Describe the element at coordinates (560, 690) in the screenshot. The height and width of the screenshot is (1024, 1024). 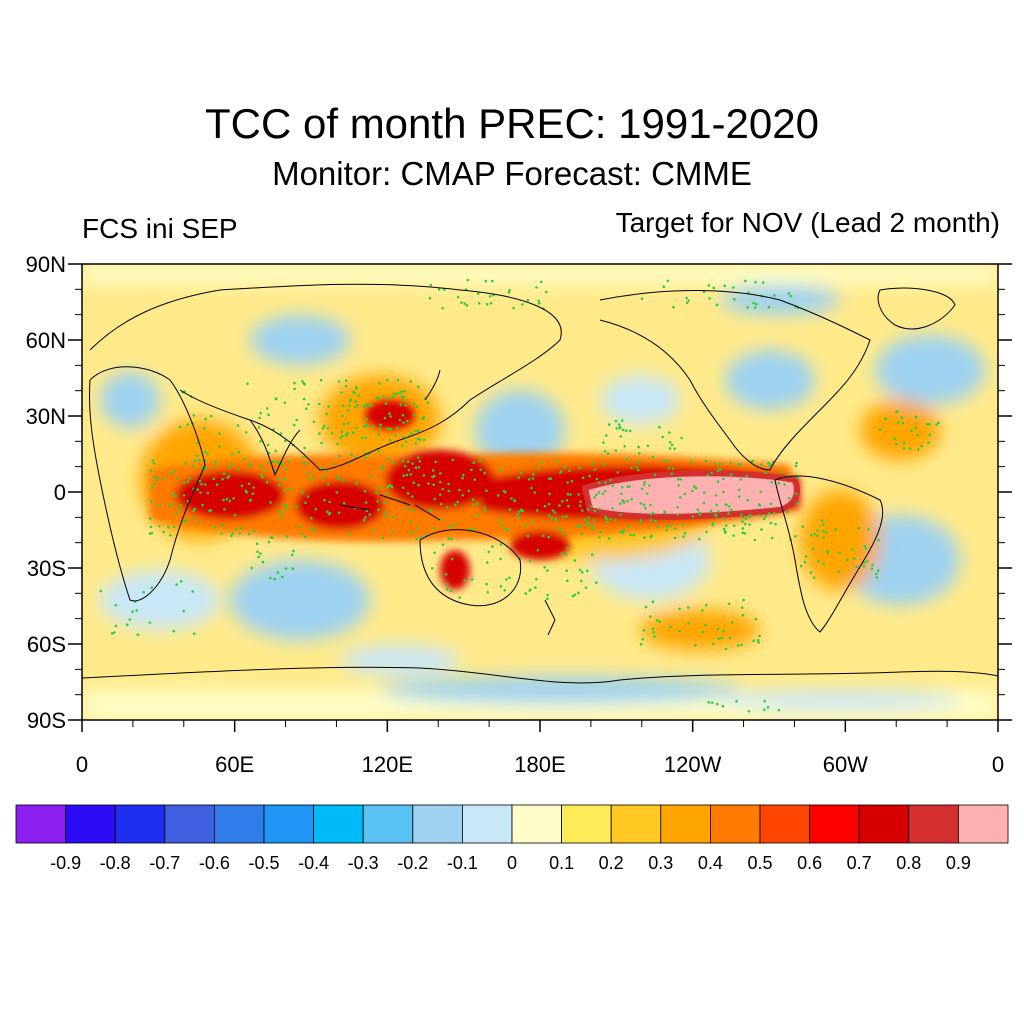
I see `field-antarctic-blue` at that location.